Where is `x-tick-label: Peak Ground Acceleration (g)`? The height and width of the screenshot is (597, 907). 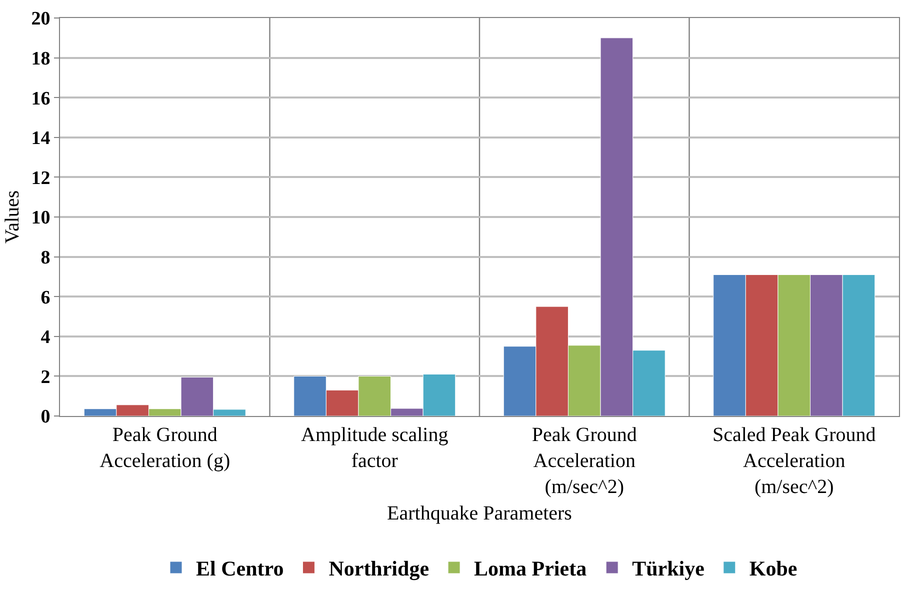
x-tick-label: Peak Ground Acceleration (g) is located at coordinates (165, 448).